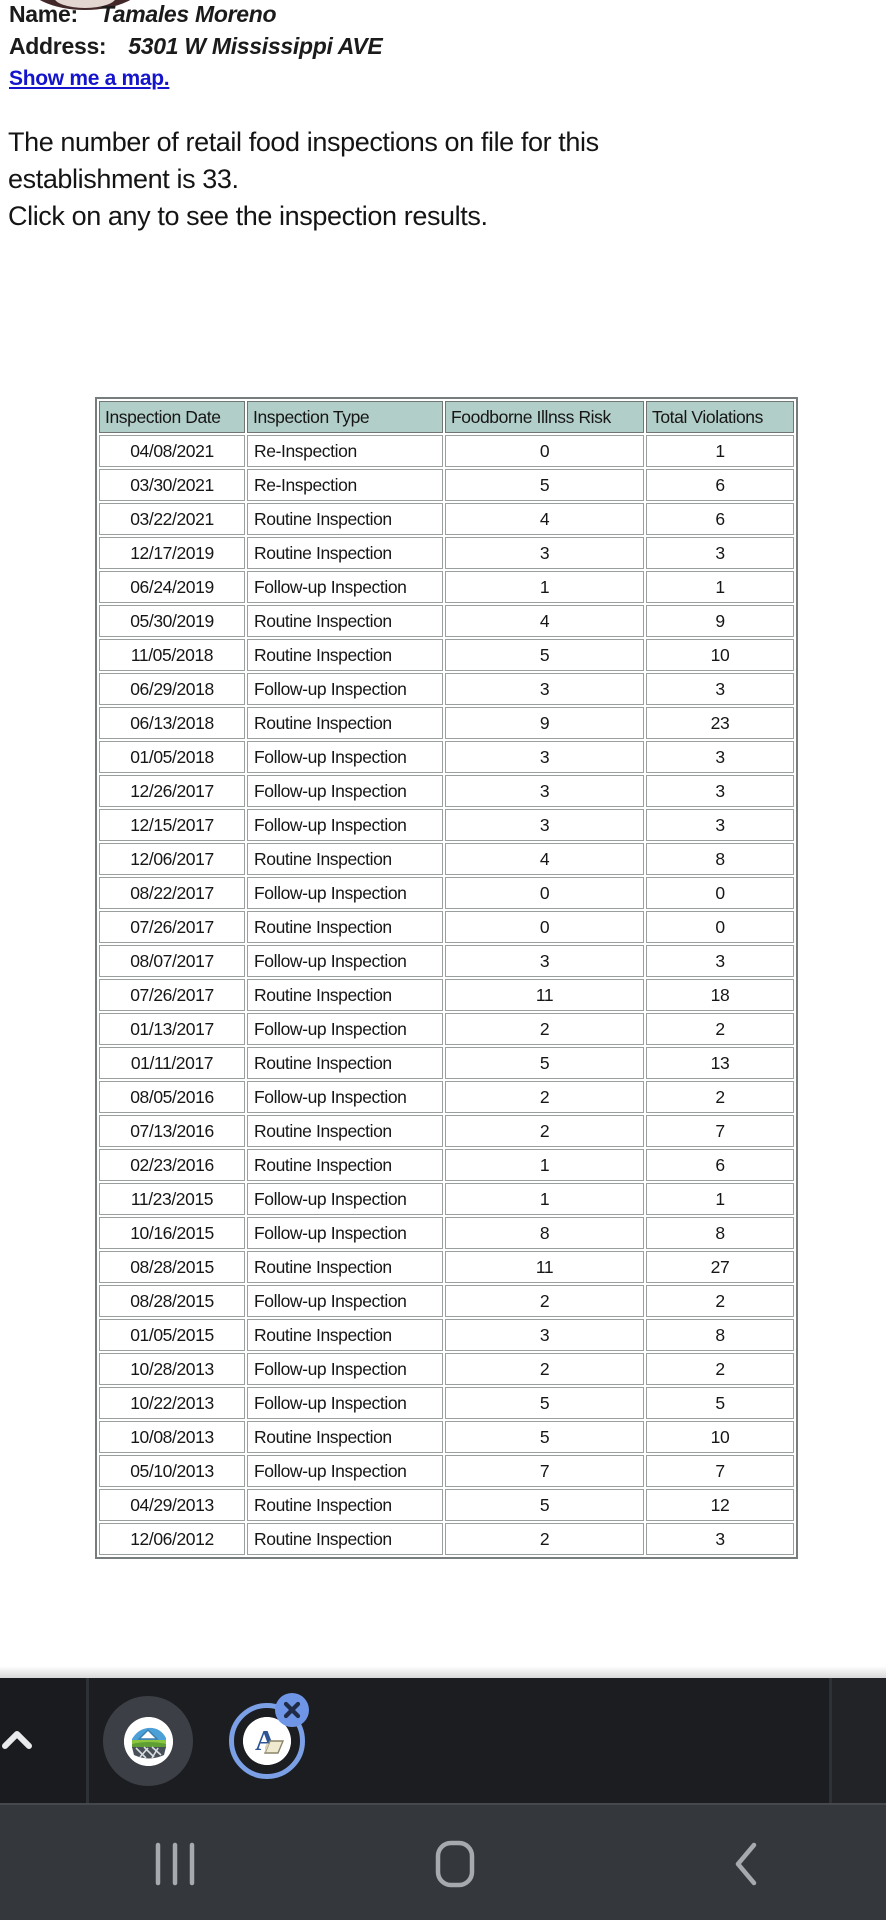  Describe the element at coordinates (446, 553) in the screenshot. I see `table-row: 12/17/2019 Routine Inspection 3 3` at that location.